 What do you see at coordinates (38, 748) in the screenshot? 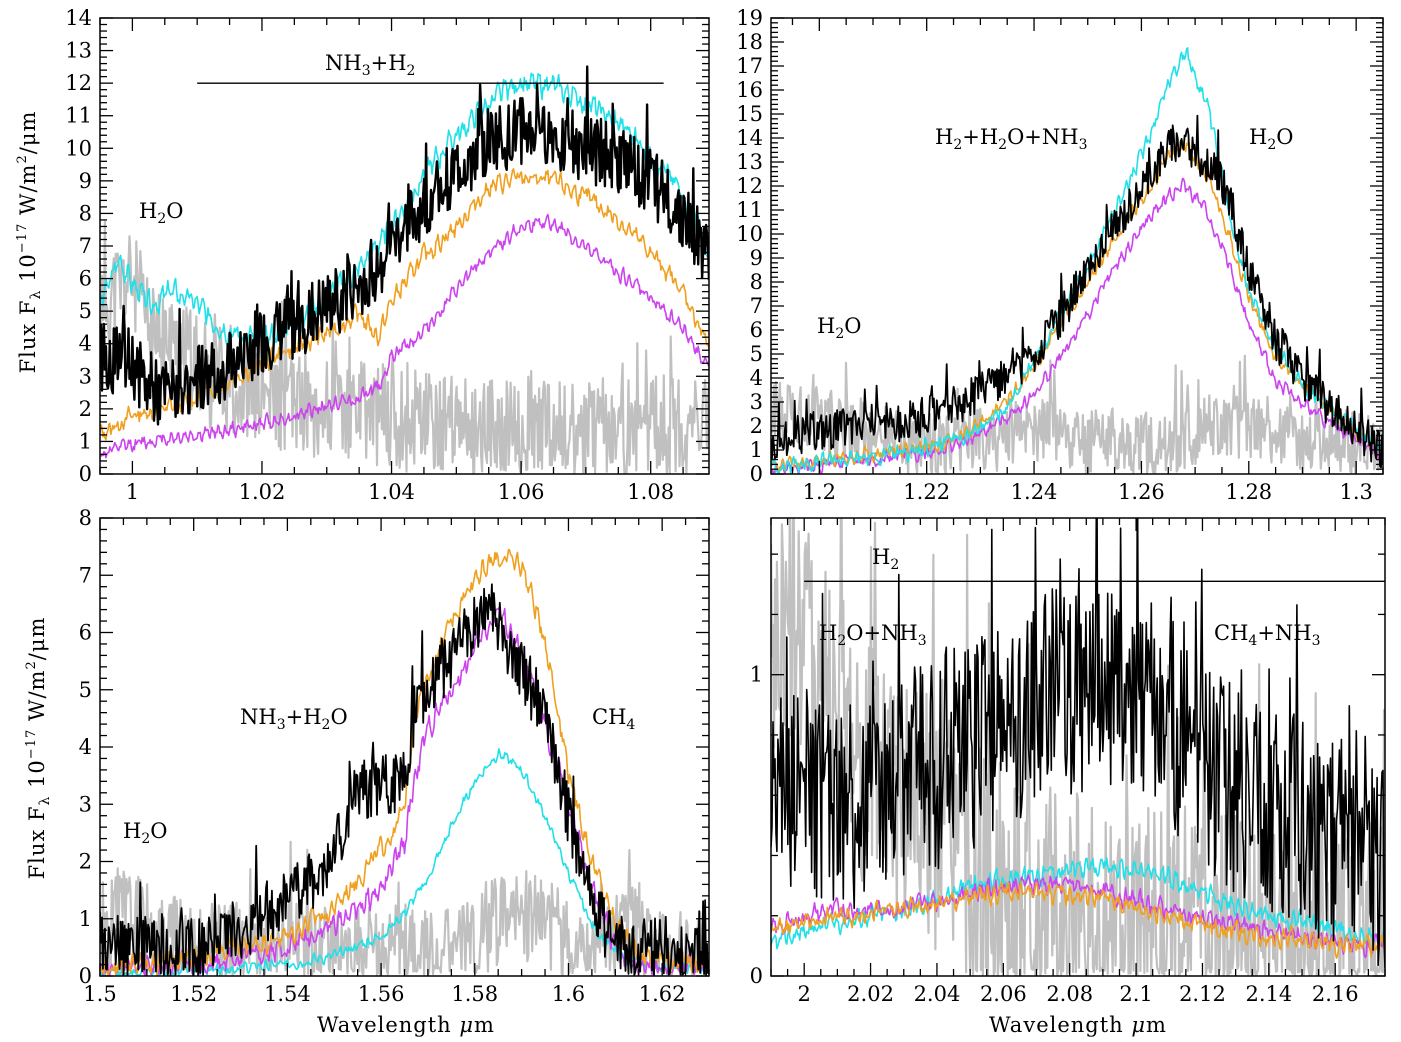
I see `ylabel-bottom: Flux Fλ 10−17 W/m2/μm` at bounding box center [38, 748].